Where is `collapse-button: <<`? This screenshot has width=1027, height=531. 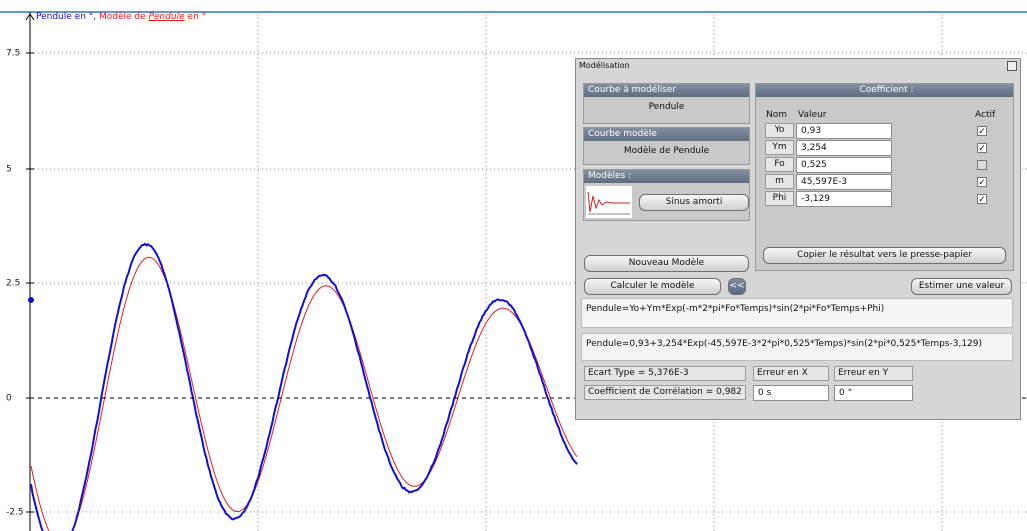 collapse-button: << is located at coordinates (737, 286).